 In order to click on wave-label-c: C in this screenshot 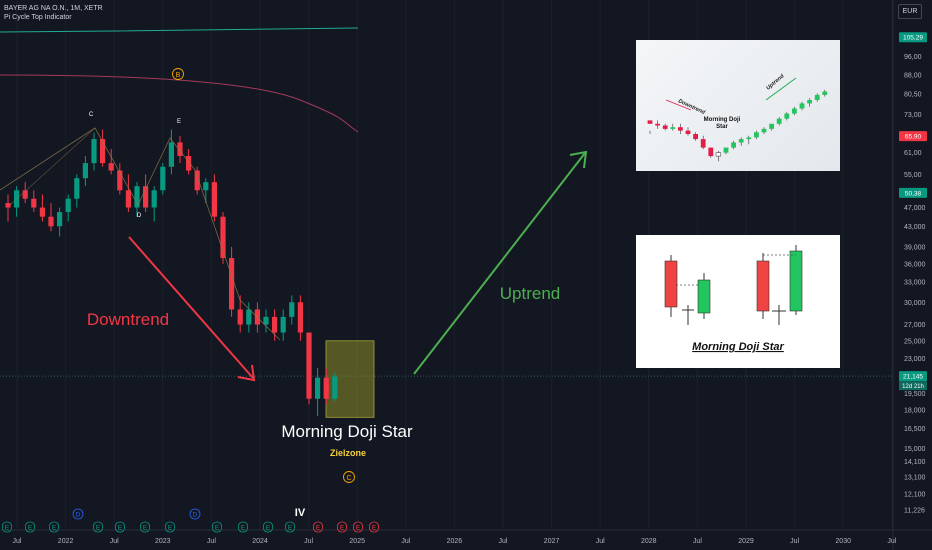, I will do `click(91, 115)`.